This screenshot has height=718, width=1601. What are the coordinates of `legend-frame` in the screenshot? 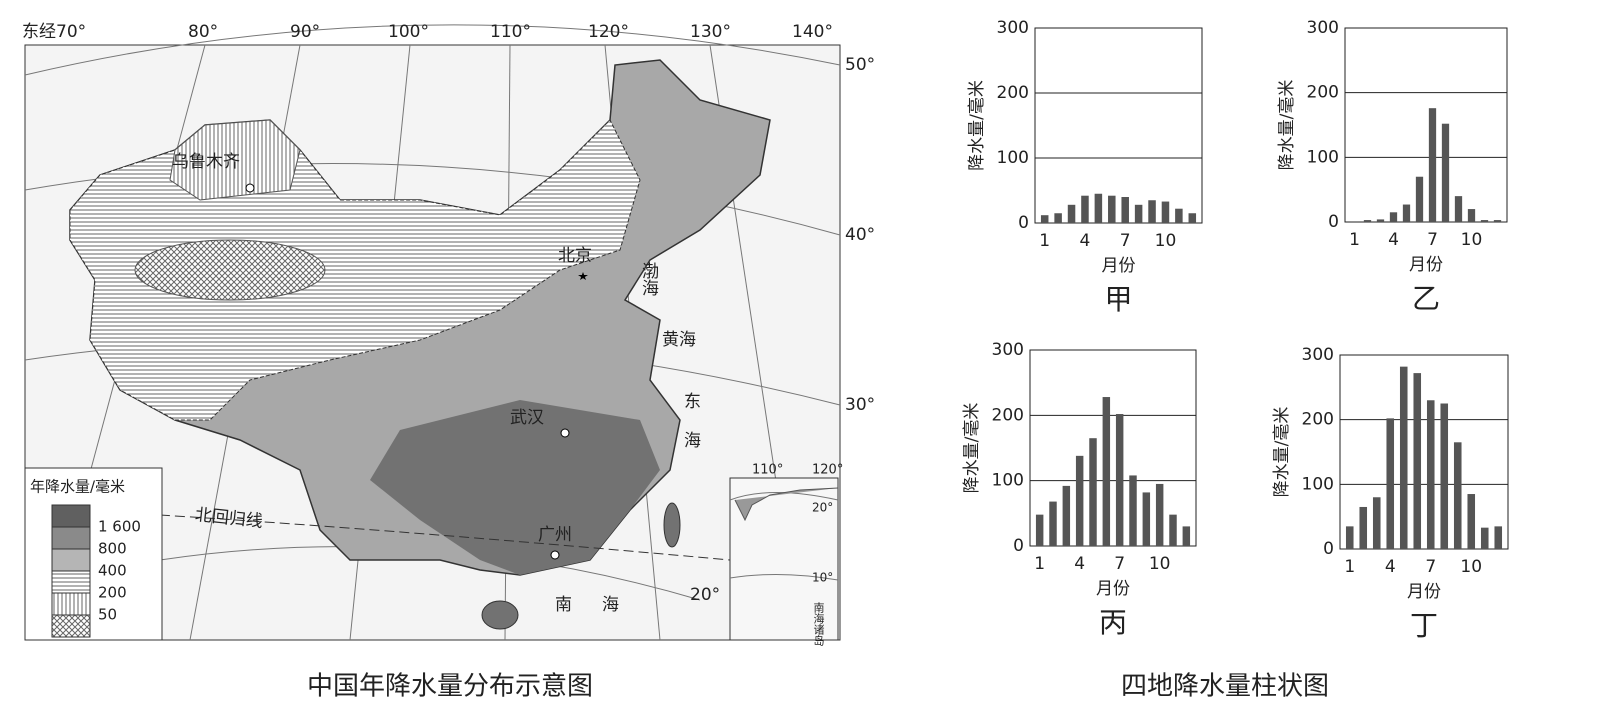 It's located at (93, 554).